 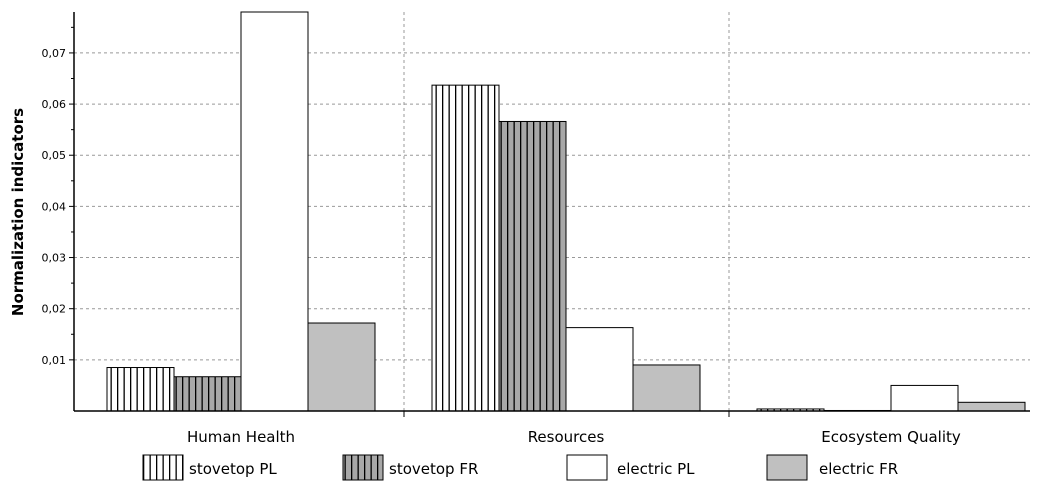 What do you see at coordinates (18, 212) in the screenshot?
I see `y-axis-label: Normalization indicators` at bounding box center [18, 212].